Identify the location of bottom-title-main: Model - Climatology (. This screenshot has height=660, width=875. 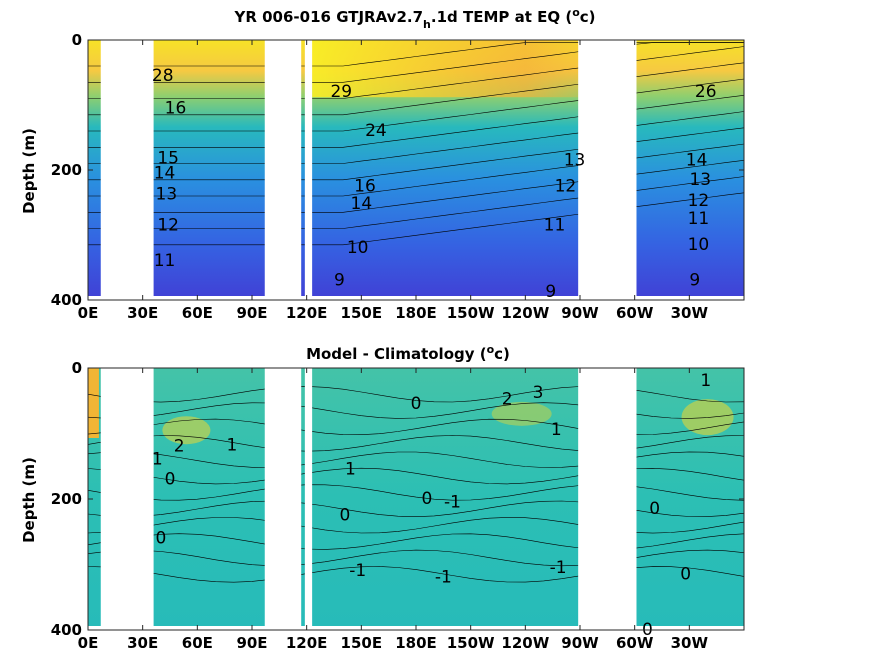
(396, 354).